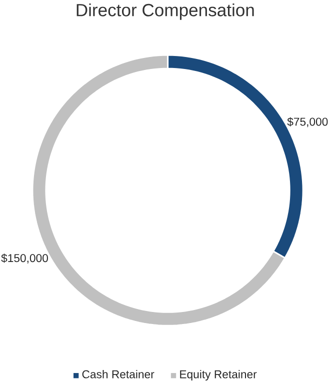 The image size is (329, 384). Describe the element at coordinates (118, 374) in the screenshot. I see `legend-label: Cash Retainer` at that location.